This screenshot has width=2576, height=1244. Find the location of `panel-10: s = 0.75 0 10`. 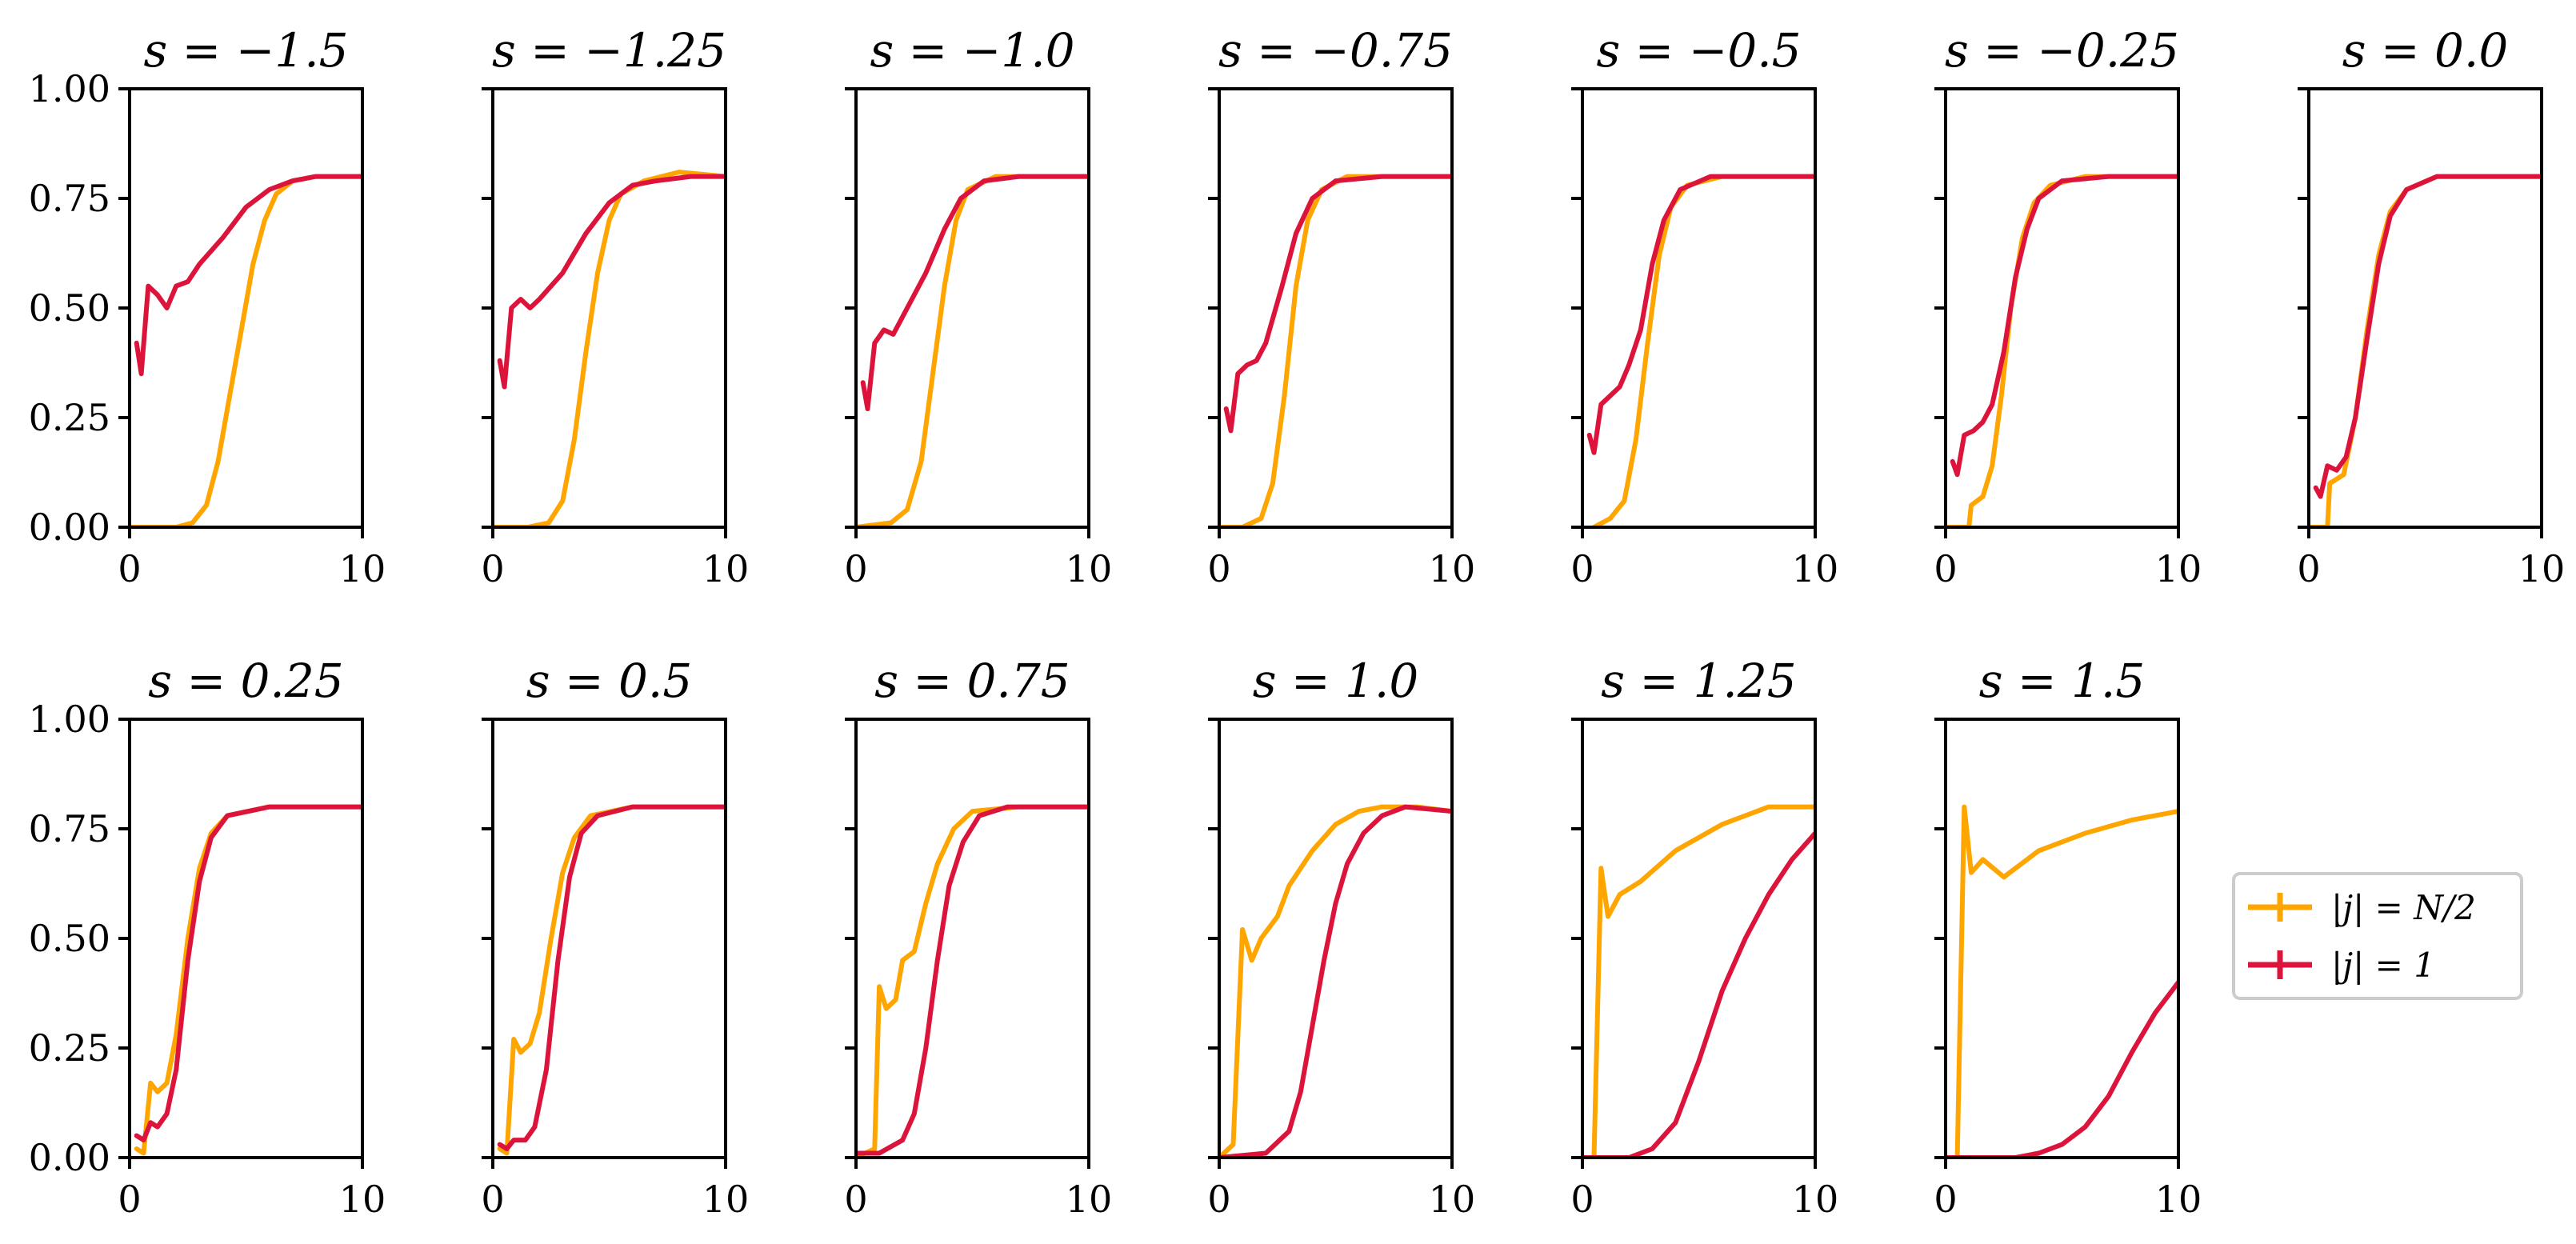

panel-10: s = 0.75 0 10 is located at coordinates (978, 937).